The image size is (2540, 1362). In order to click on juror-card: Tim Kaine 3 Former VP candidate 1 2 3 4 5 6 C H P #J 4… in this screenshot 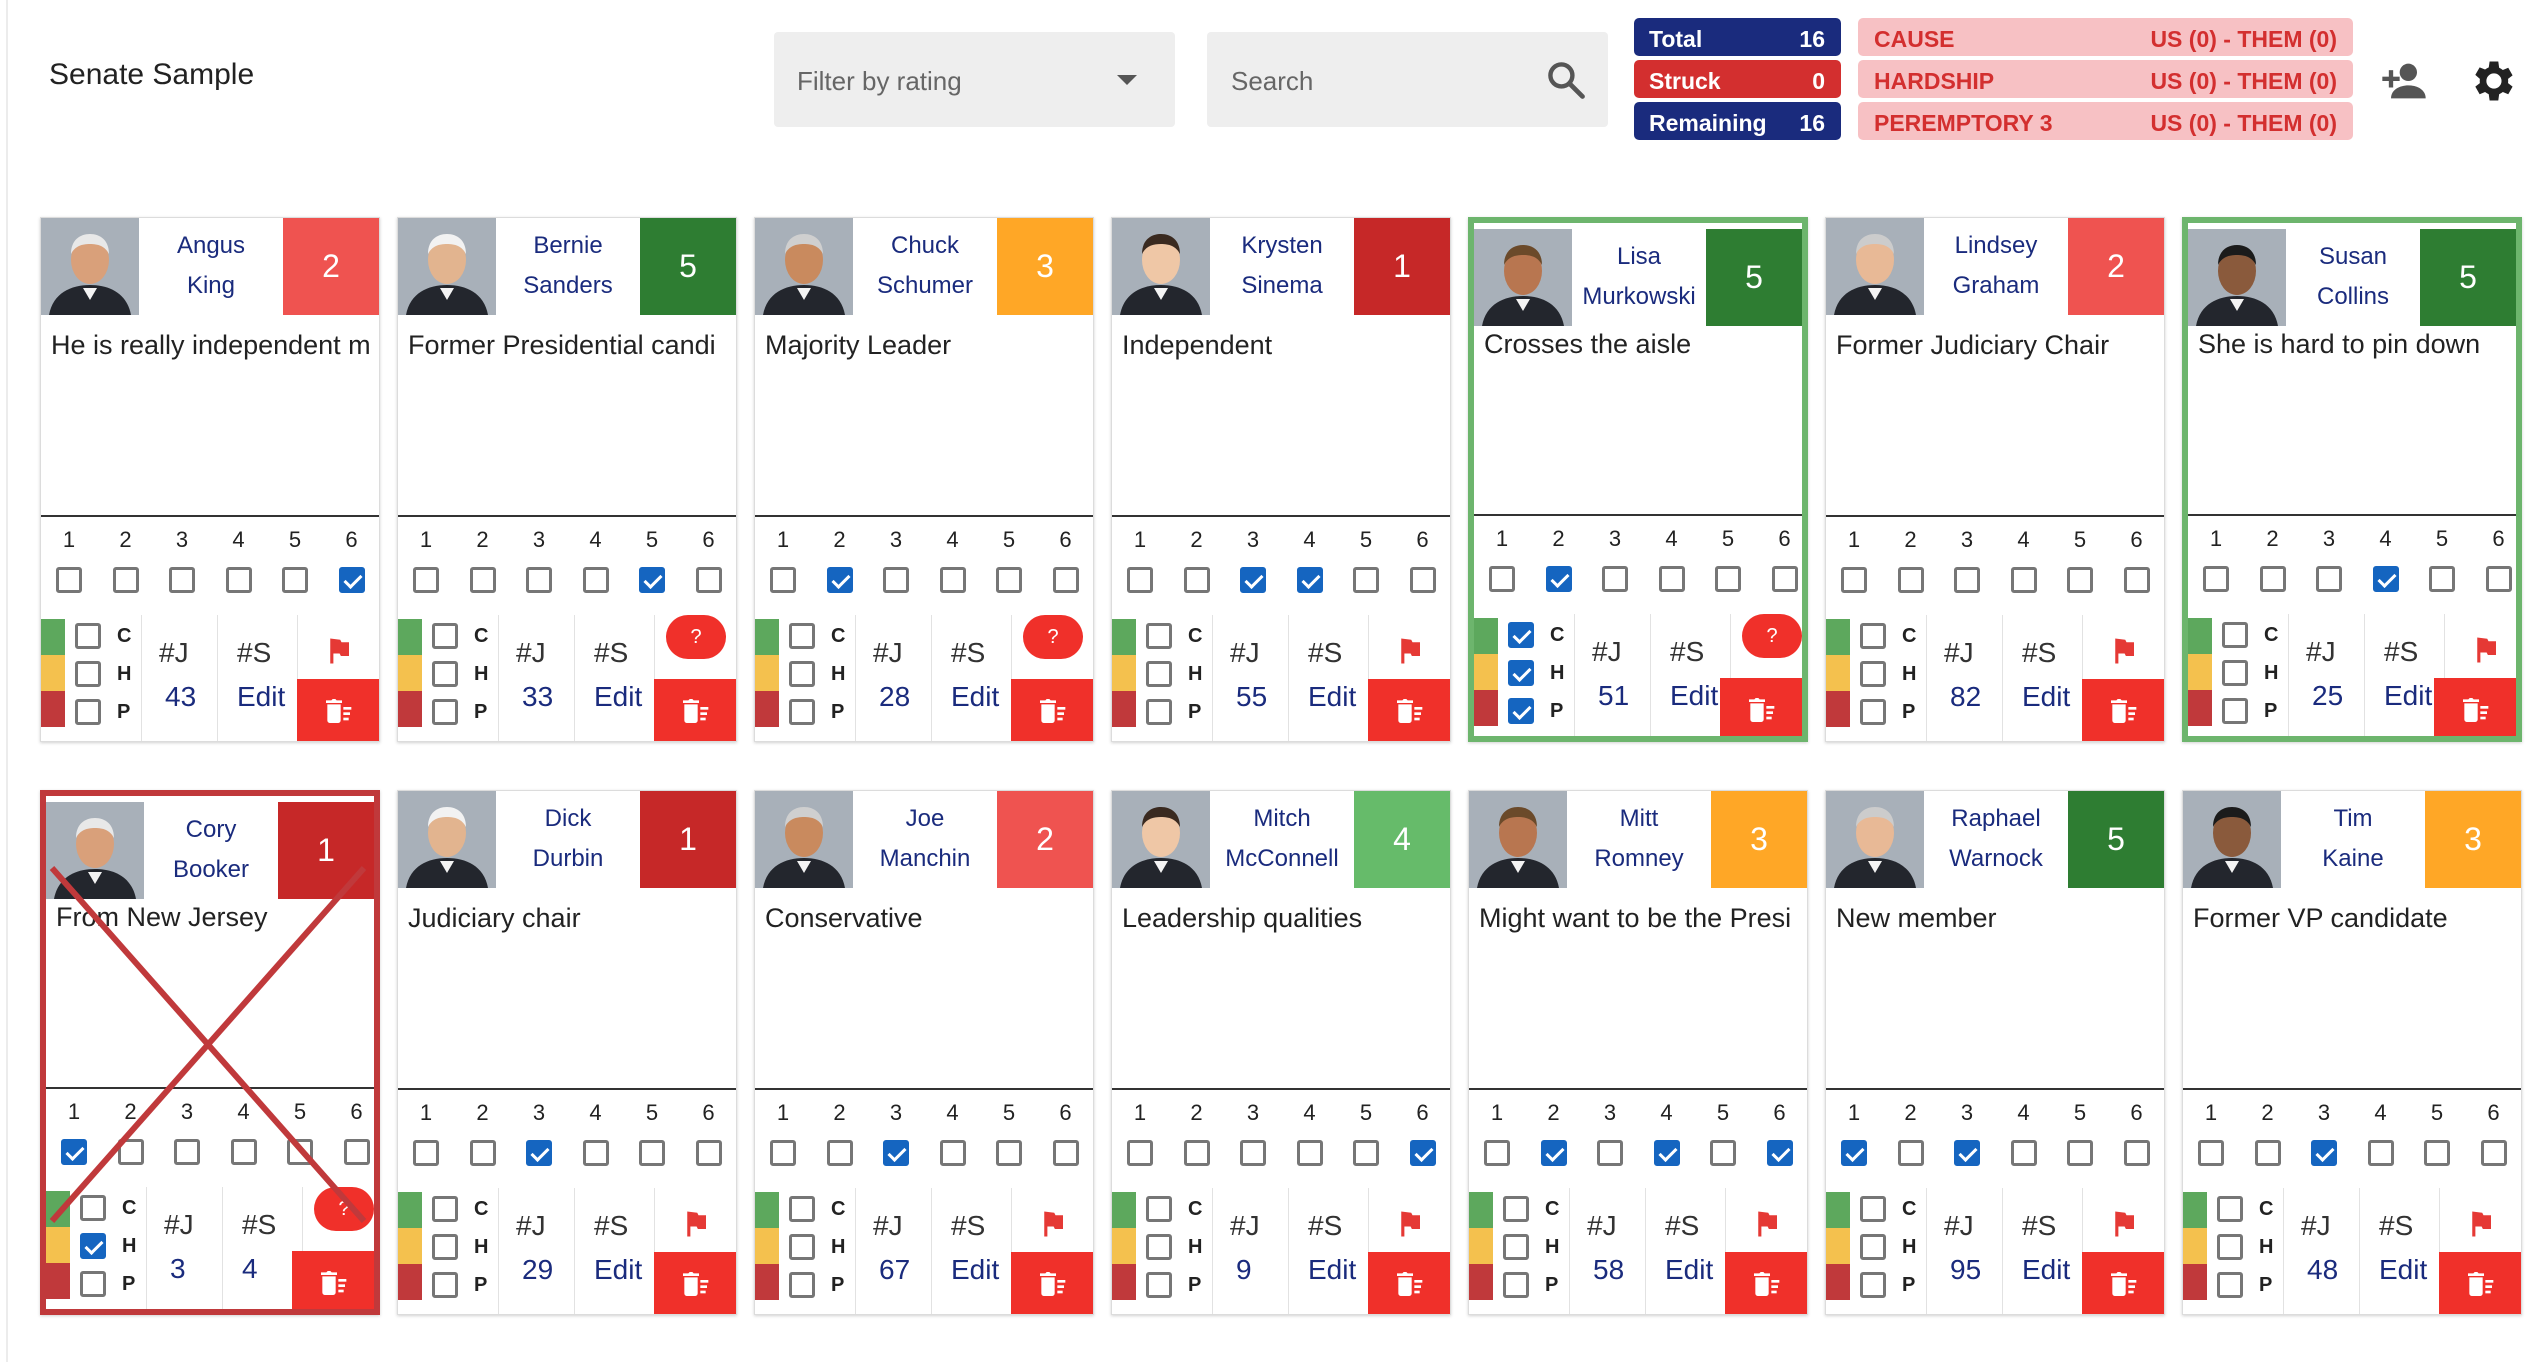, I will do `click(2352, 1052)`.